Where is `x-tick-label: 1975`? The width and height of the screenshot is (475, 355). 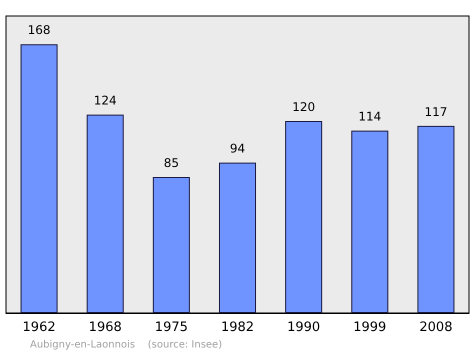 x-tick-label: 1975 is located at coordinates (171, 327).